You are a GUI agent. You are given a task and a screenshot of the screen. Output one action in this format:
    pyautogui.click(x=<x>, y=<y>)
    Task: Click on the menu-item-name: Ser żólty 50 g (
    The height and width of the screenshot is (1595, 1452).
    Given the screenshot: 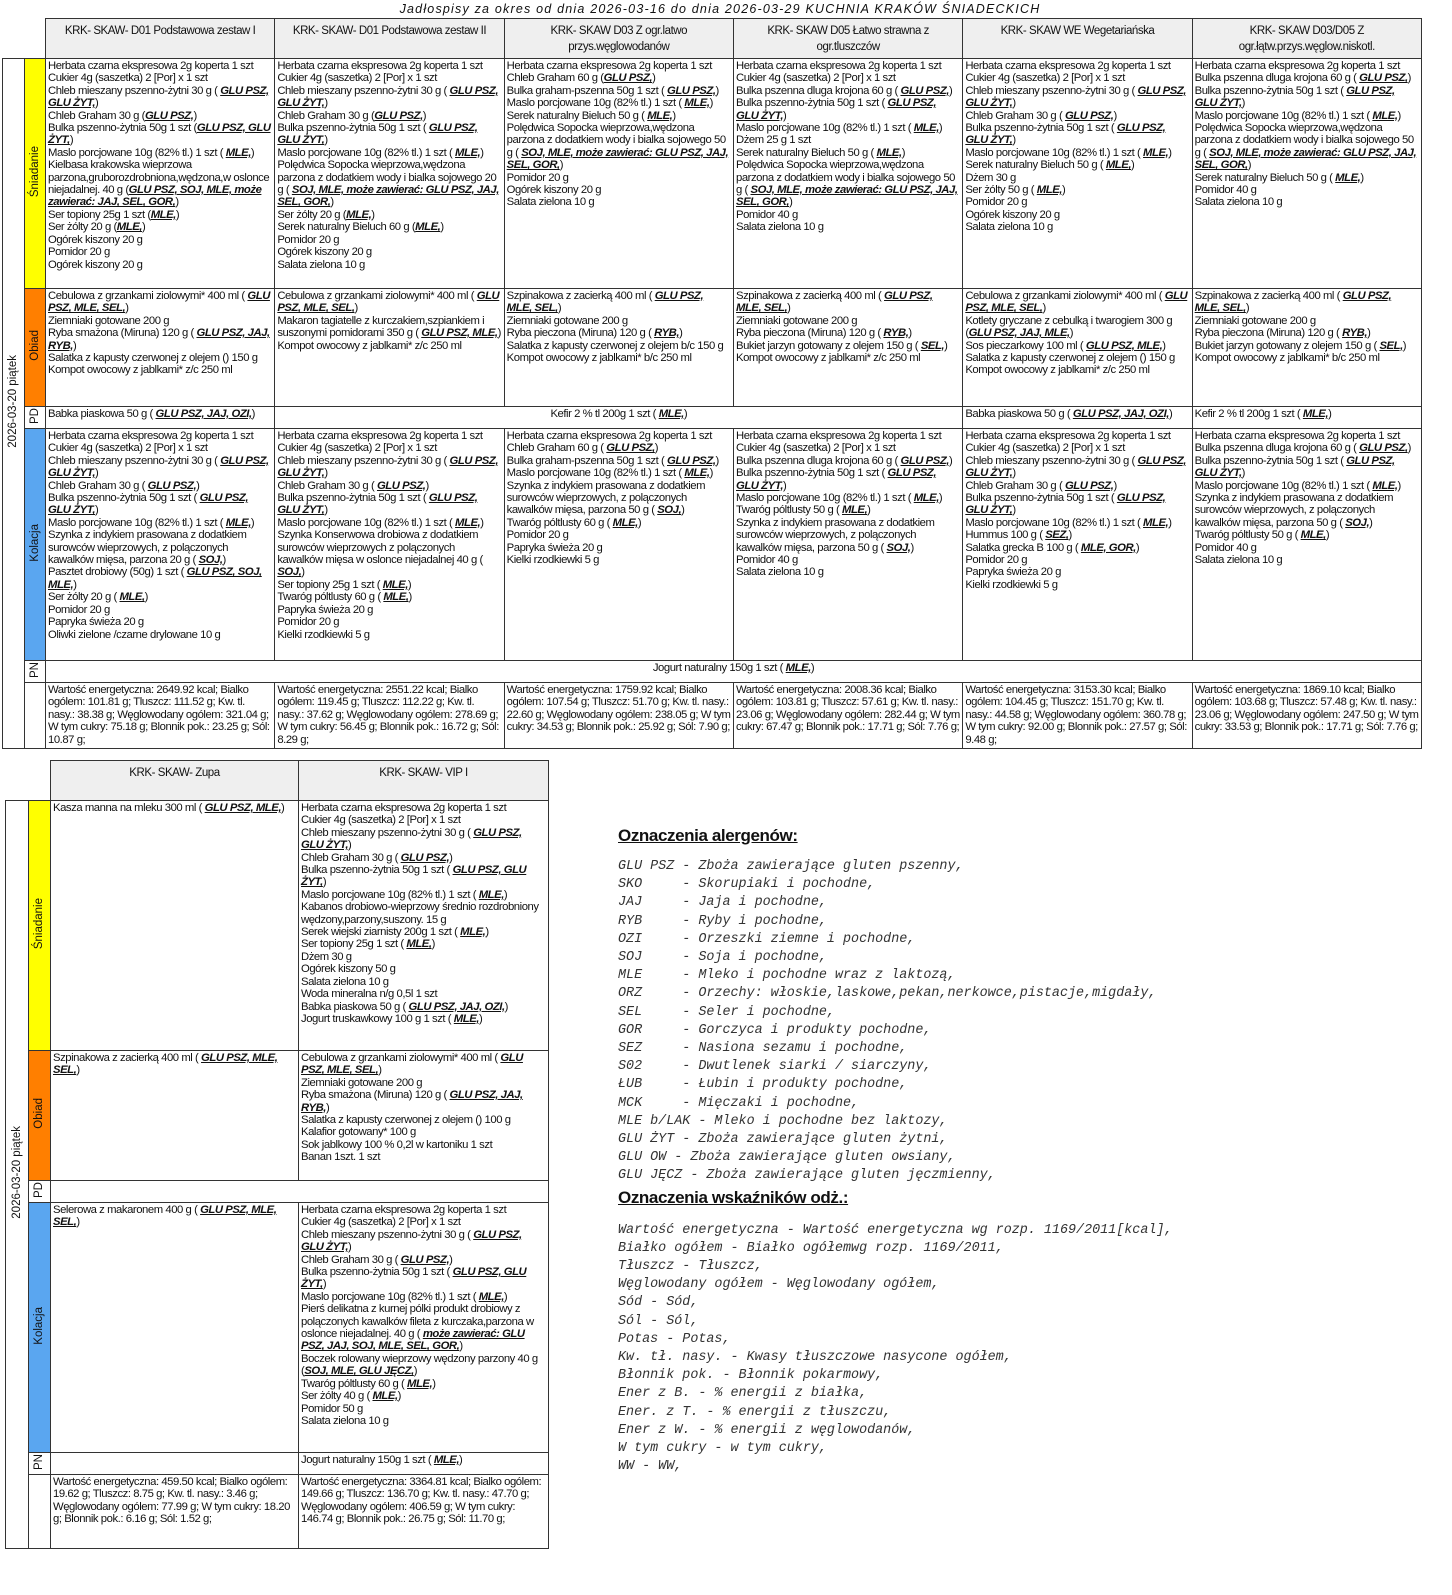 What is the action you would take?
    pyautogui.click(x=1001, y=190)
    